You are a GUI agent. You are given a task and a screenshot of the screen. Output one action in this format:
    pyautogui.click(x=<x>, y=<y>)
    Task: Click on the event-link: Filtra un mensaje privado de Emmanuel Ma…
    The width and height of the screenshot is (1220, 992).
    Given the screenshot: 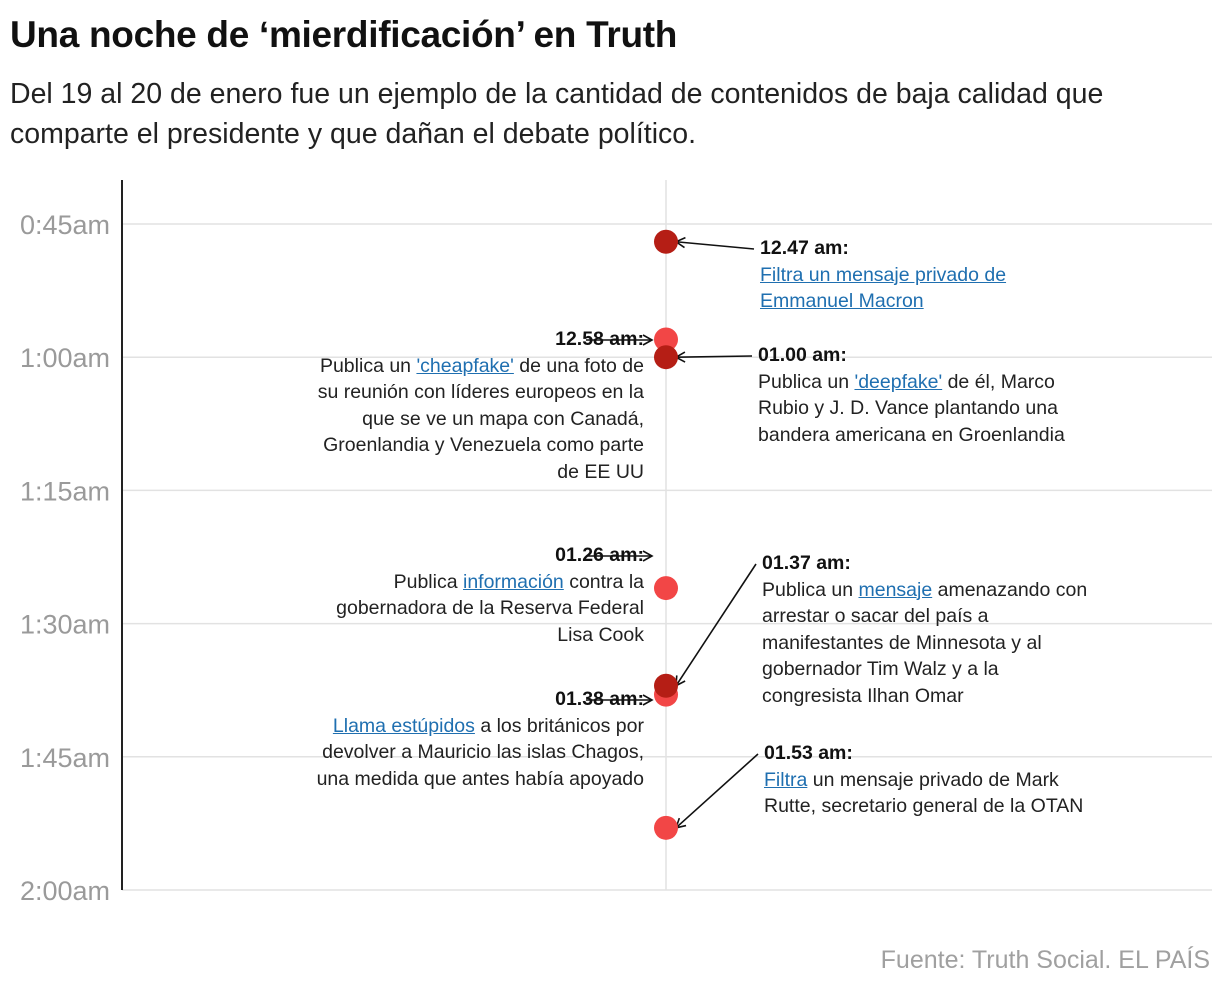 What is the action you would take?
    pyautogui.click(x=883, y=288)
    